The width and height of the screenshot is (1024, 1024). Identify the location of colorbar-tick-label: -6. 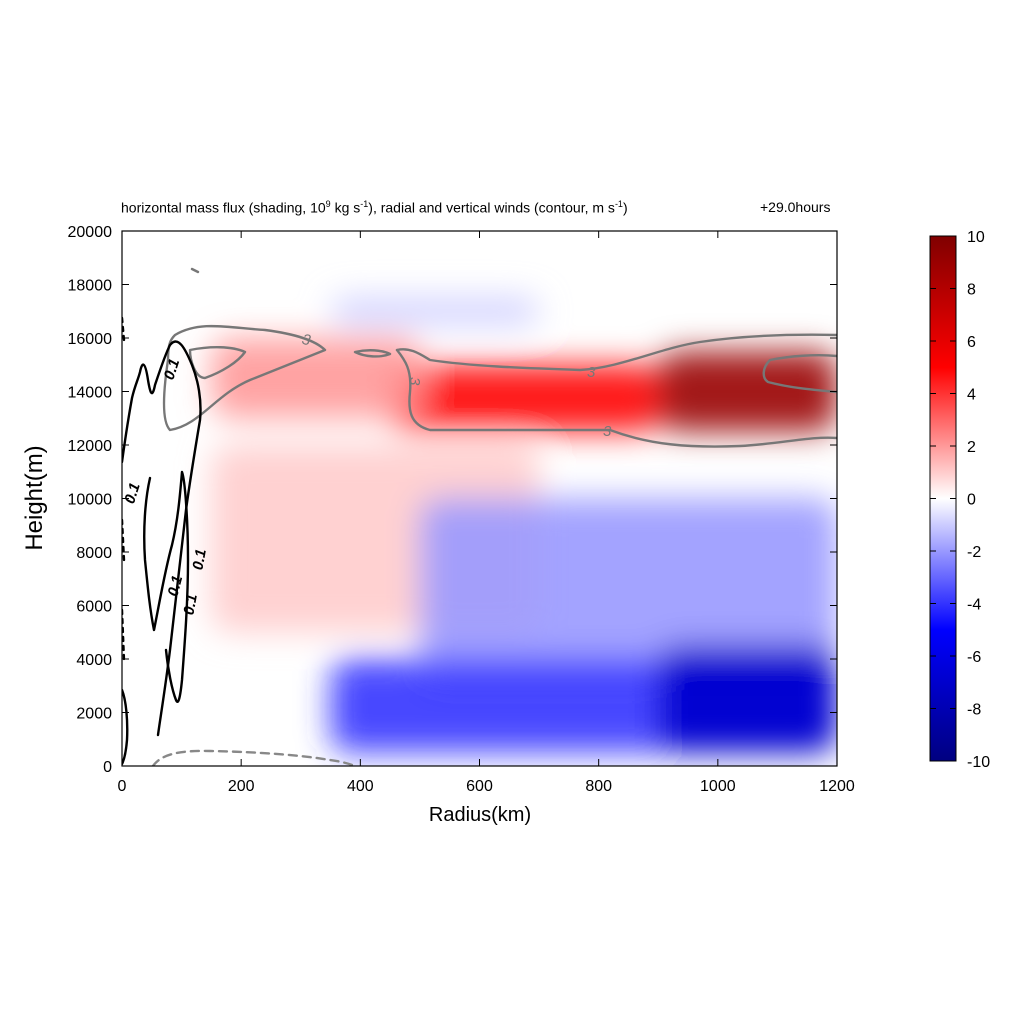
(974, 657).